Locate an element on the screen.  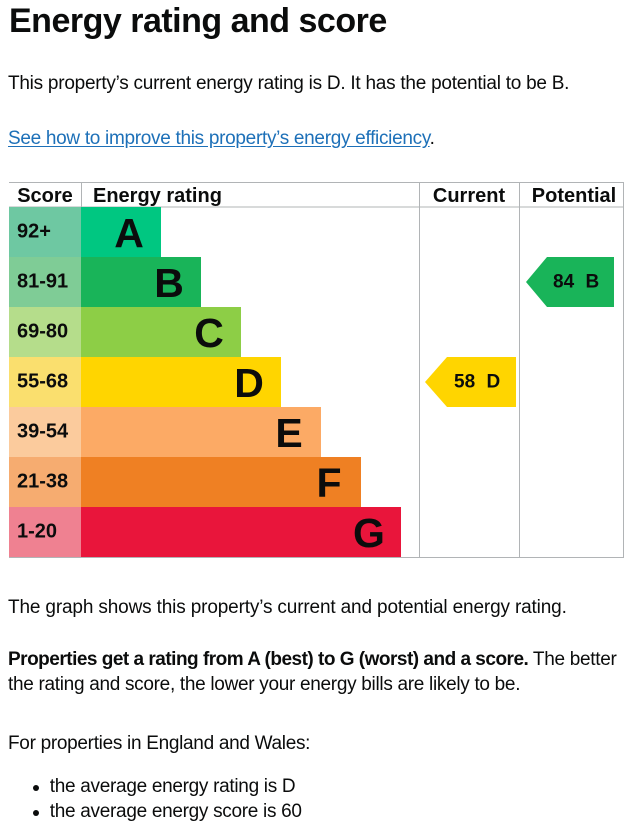
svg-text: 69-80 is located at coordinates (42, 331).